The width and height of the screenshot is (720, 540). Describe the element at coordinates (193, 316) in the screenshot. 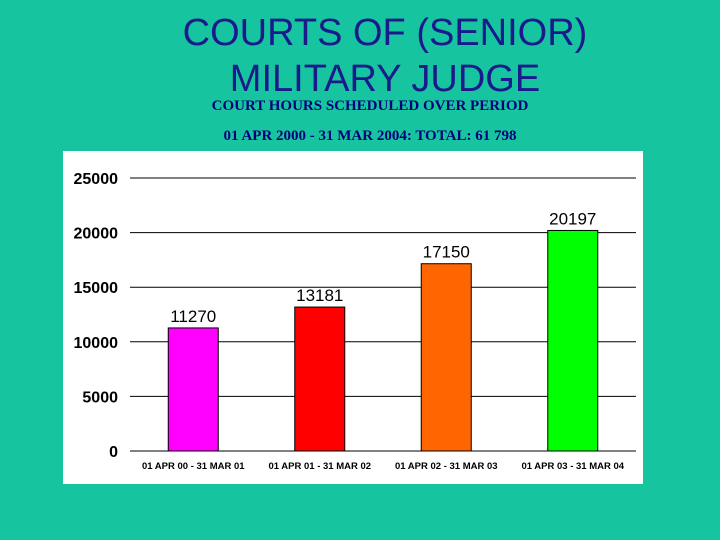

I see `data-label: 11270` at that location.